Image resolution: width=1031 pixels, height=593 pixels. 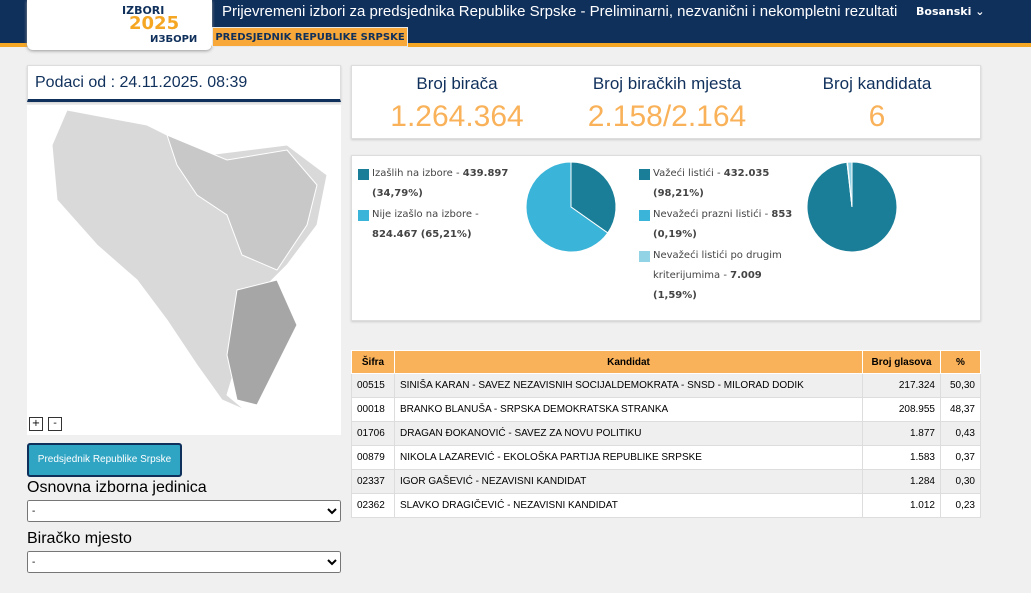 What do you see at coordinates (143, 10) in the screenshot?
I see `logo-top: IZBORI` at bounding box center [143, 10].